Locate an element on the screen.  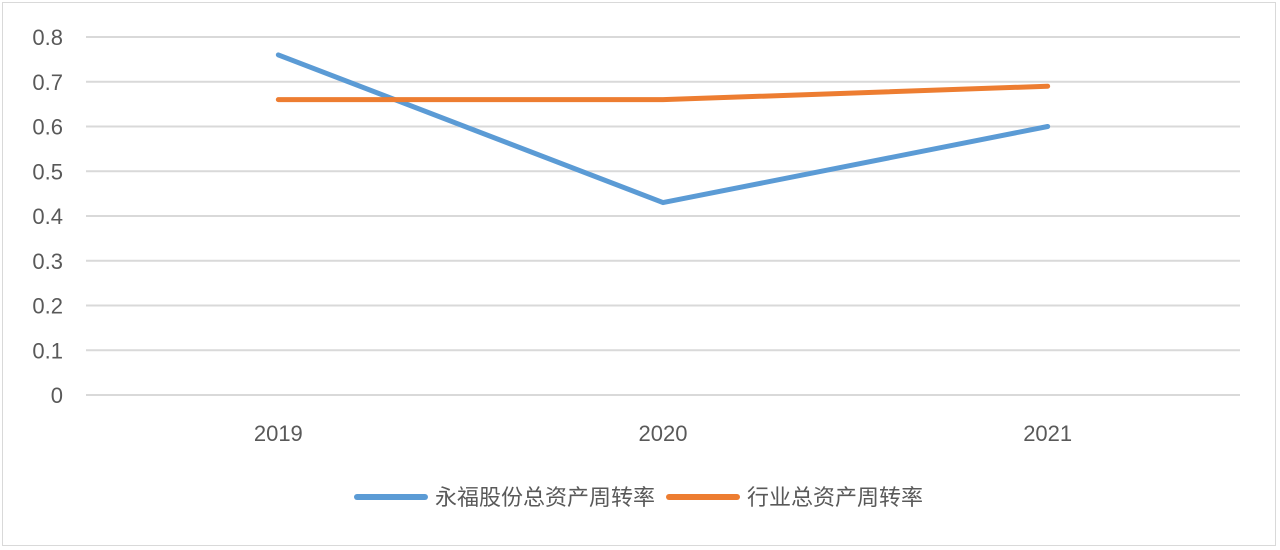
x-tick-label: 2019 is located at coordinates (278, 433).